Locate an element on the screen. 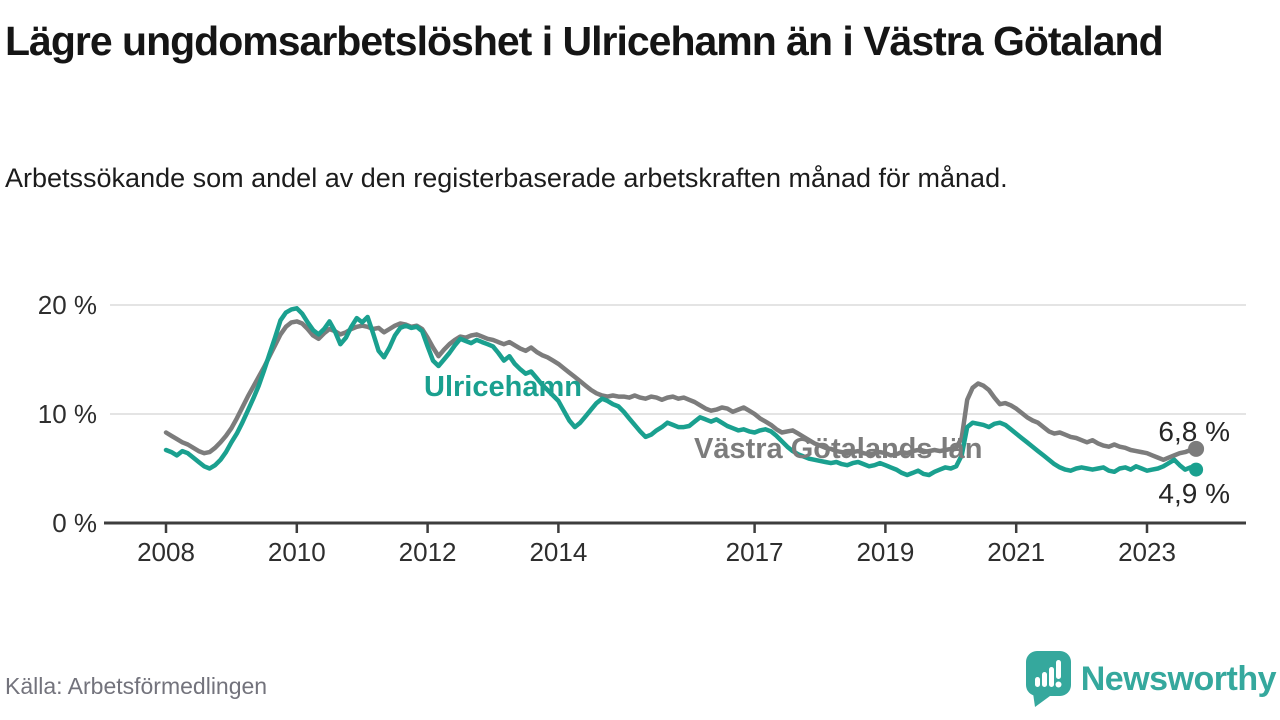 This screenshot has height=720, width=1280. x-axis: 2008 2010 2012 2014 2017 2019 2021 2023 is located at coordinates (656, 545).